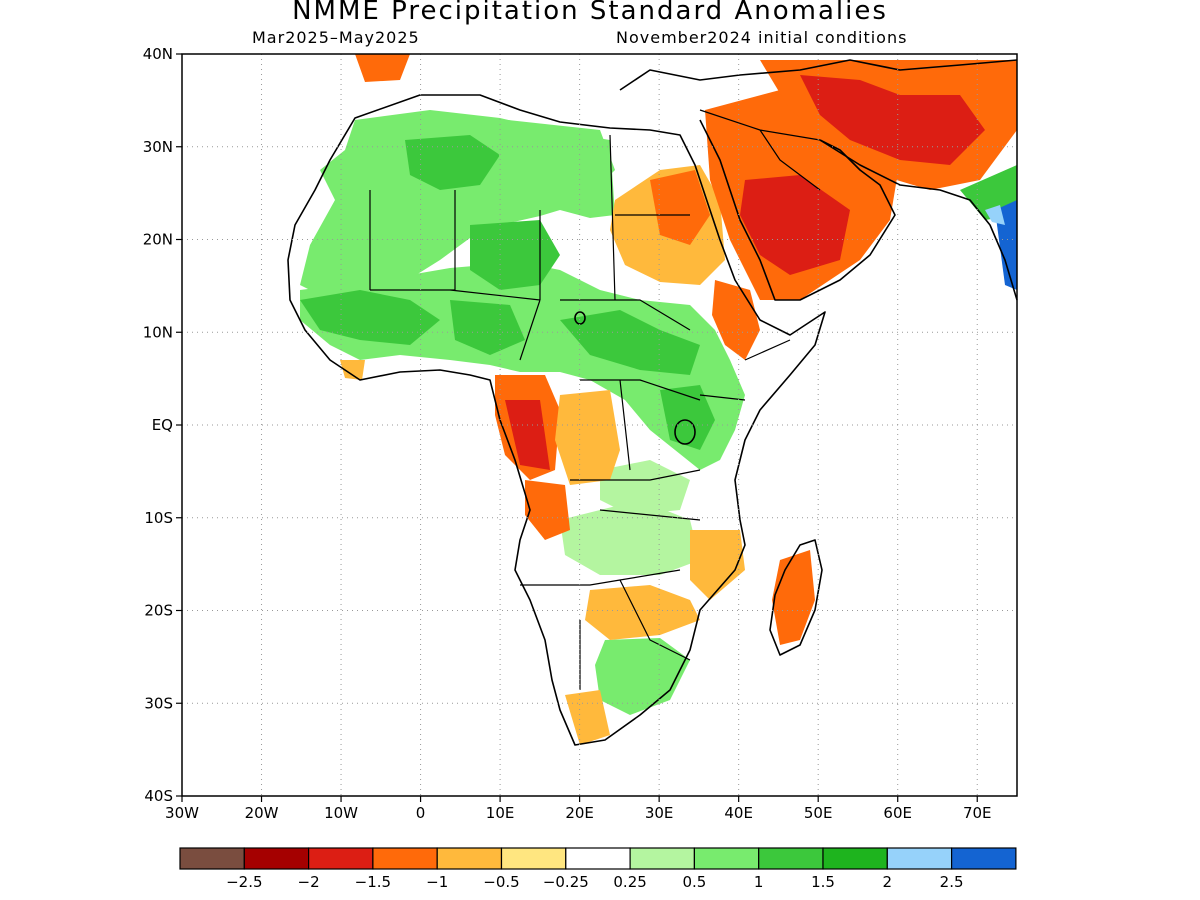 The height and width of the screenshot is (900, 1200). I want to click on legend-label: −0.25, so click(566, 882).